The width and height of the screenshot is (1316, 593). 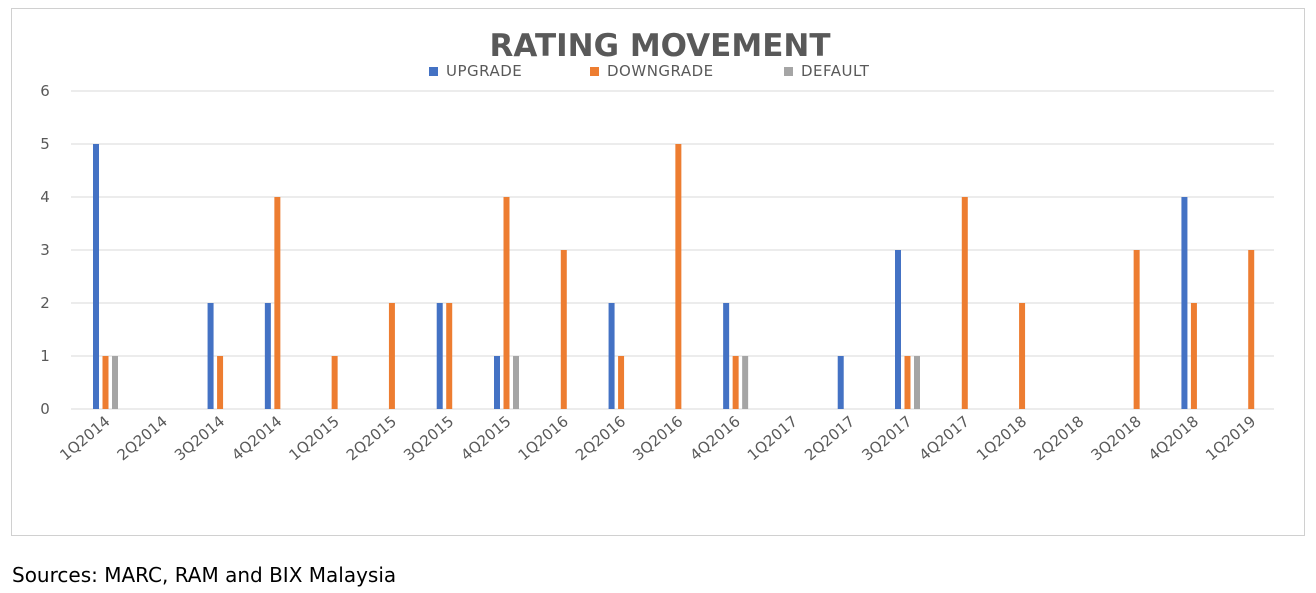 What do you see at coordinates (886, 438) in the screenshot?
I see `x-tick-label: 3Q2017` at bounding box center [886, 438].